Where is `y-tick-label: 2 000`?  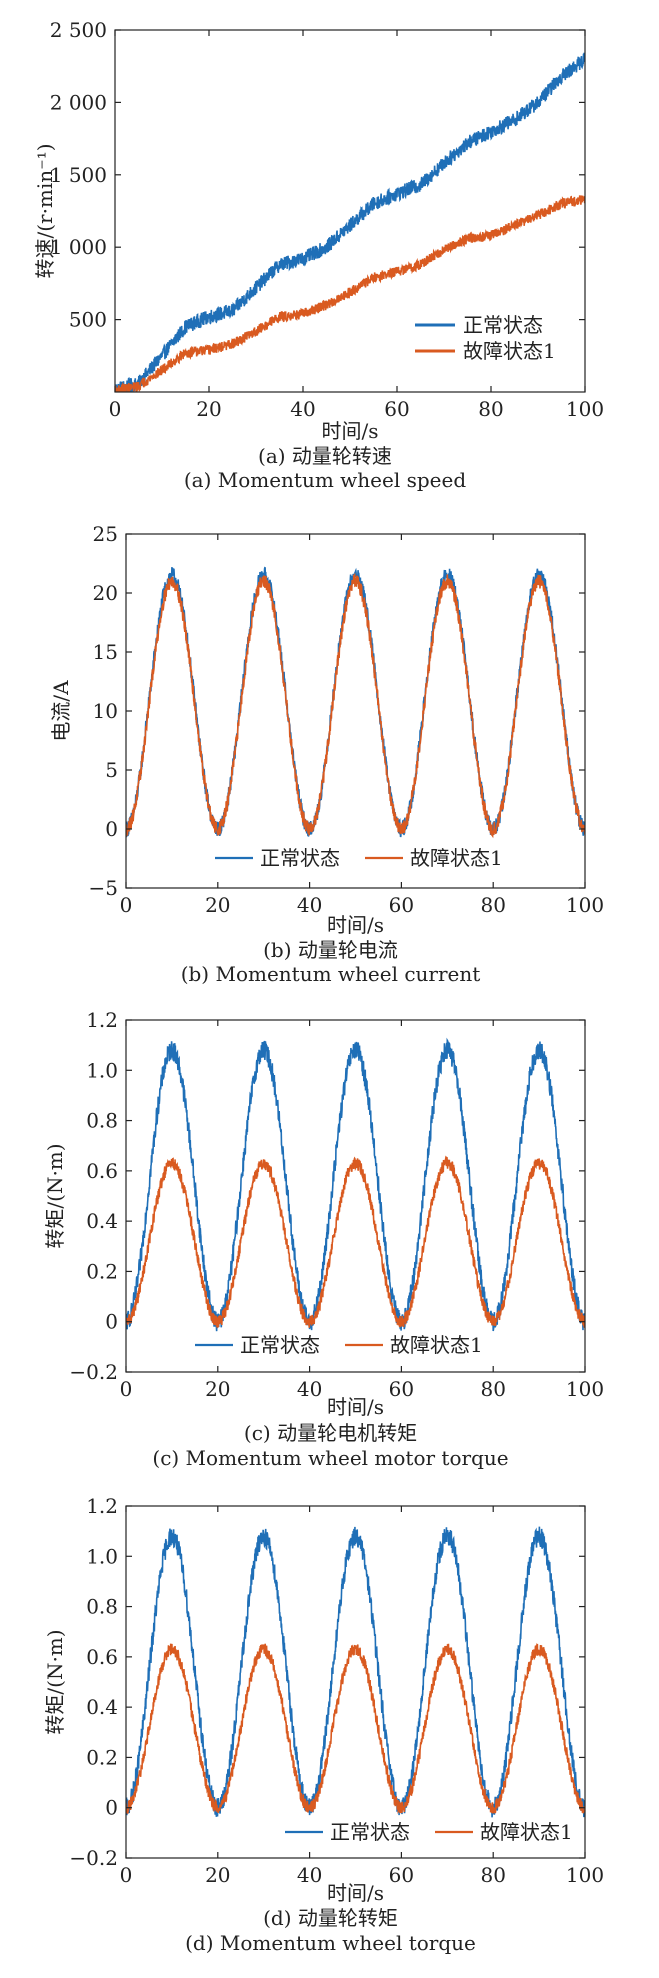 y-tick-label: 2 000 is located at coordinates (78, 102).